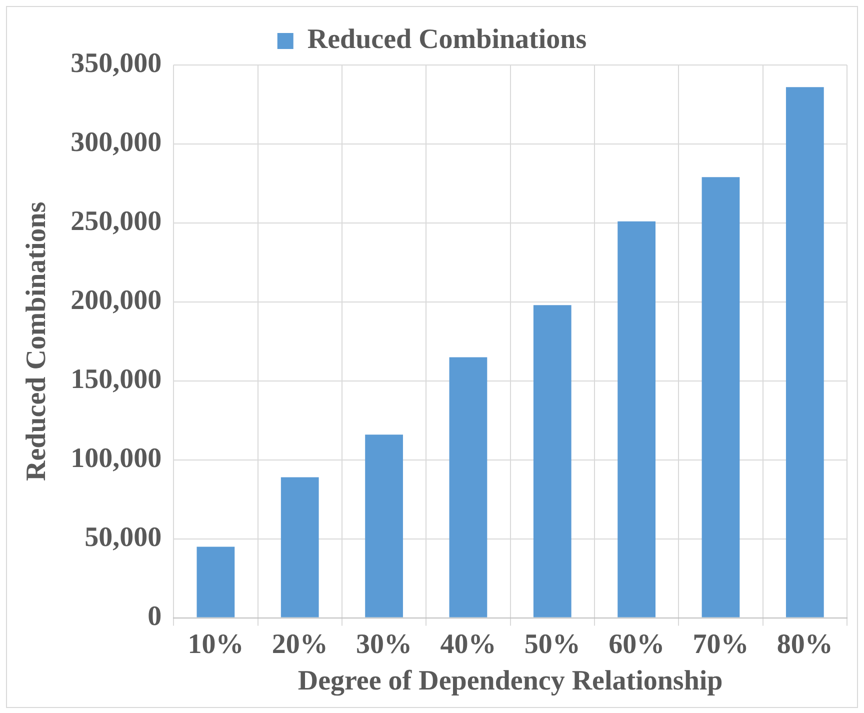  I want to click on legend-label: Reduced Combinations, so click(447, 40).